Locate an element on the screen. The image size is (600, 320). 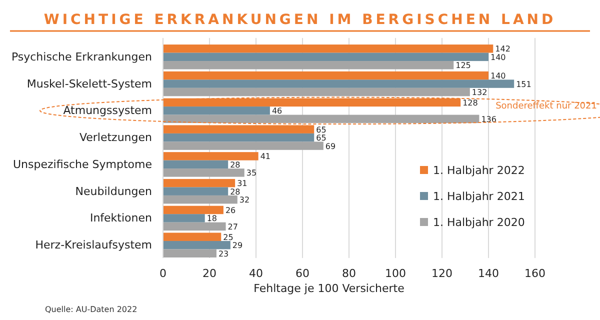
x-tick-label: 100 is located at coordinates (395, 273).